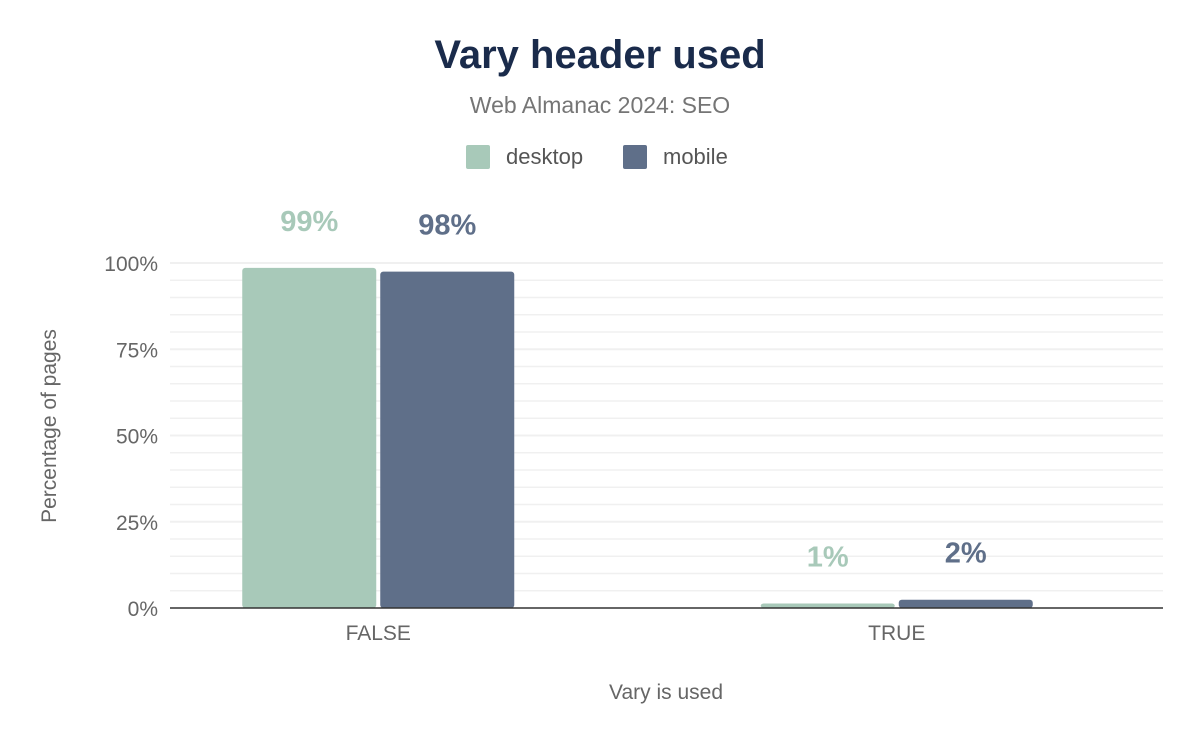 The width and height of the screenshot is (1200, 742). I want to click on y-tick-label: 25%, so click(137, 523).